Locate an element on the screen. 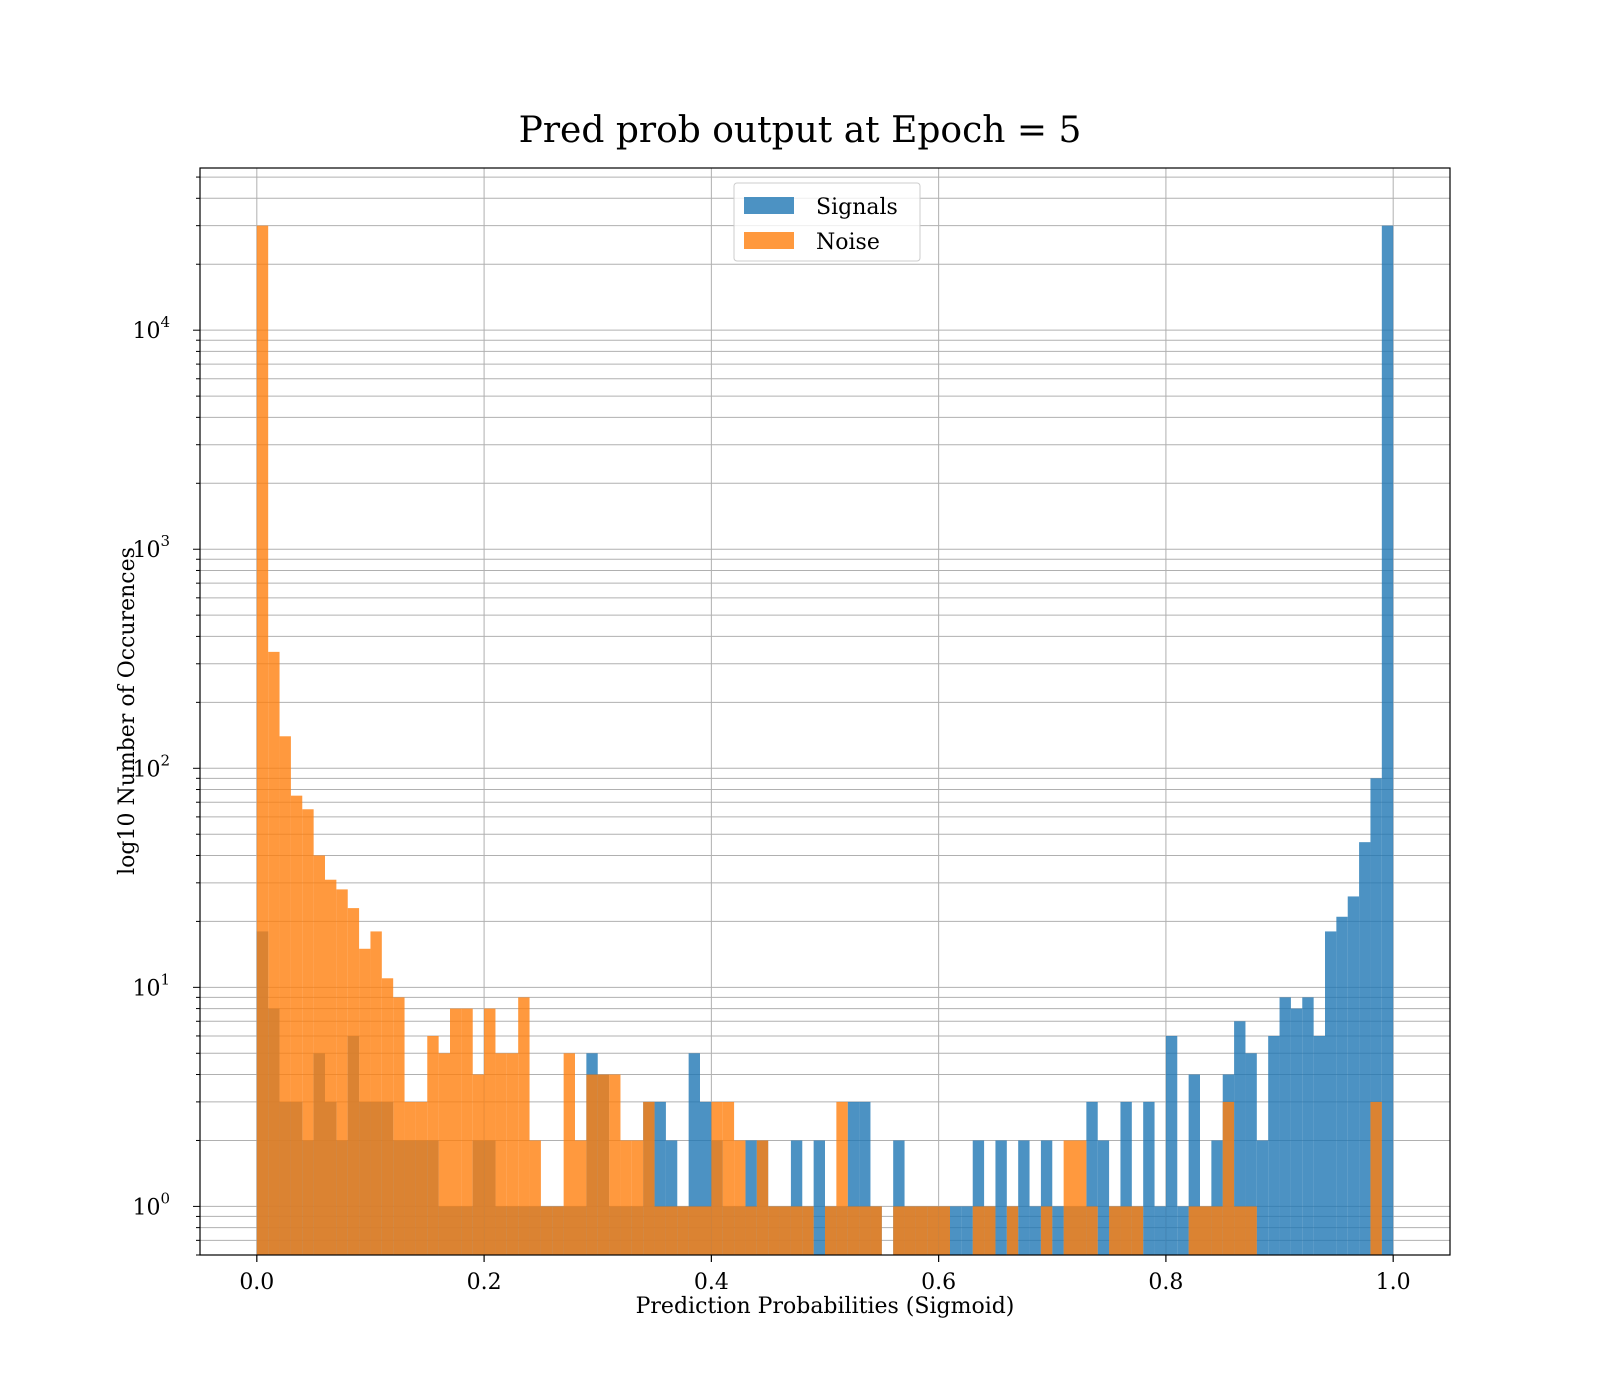 Image resolution: width=1600 pixels, height=1400 pixels. y-axis-label: log10 Number of Occurences is located at coordinates (127, 711).